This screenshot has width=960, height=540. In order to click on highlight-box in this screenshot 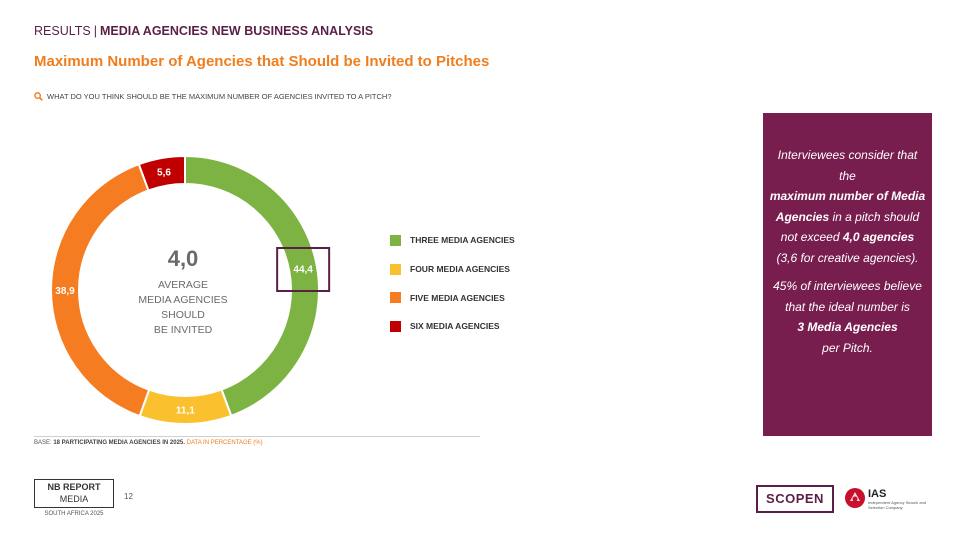, I will do `click(303, 269)`.